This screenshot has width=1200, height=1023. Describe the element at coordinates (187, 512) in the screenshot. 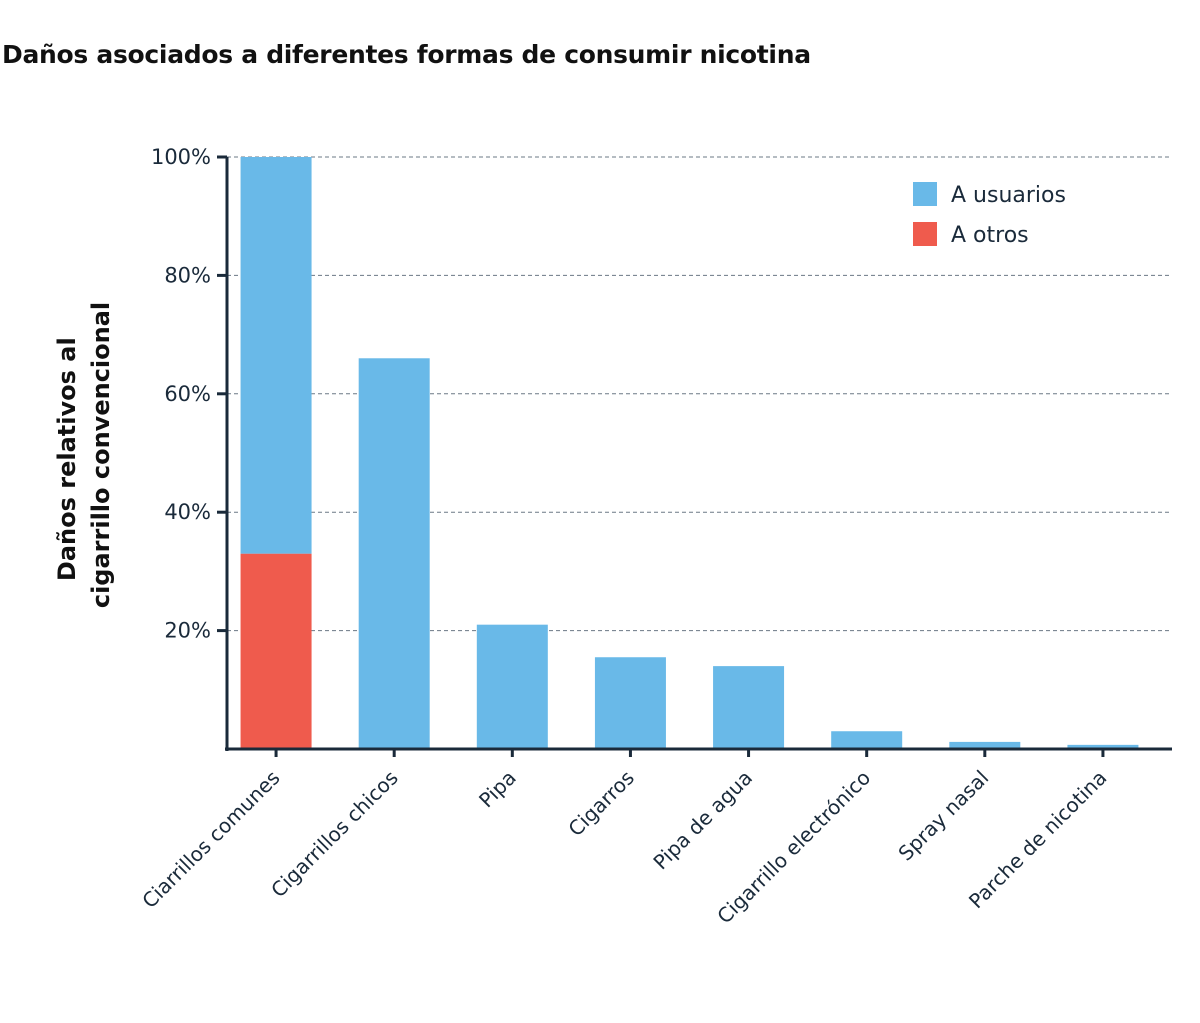

I see `y-tick-label: 40%` at that location.